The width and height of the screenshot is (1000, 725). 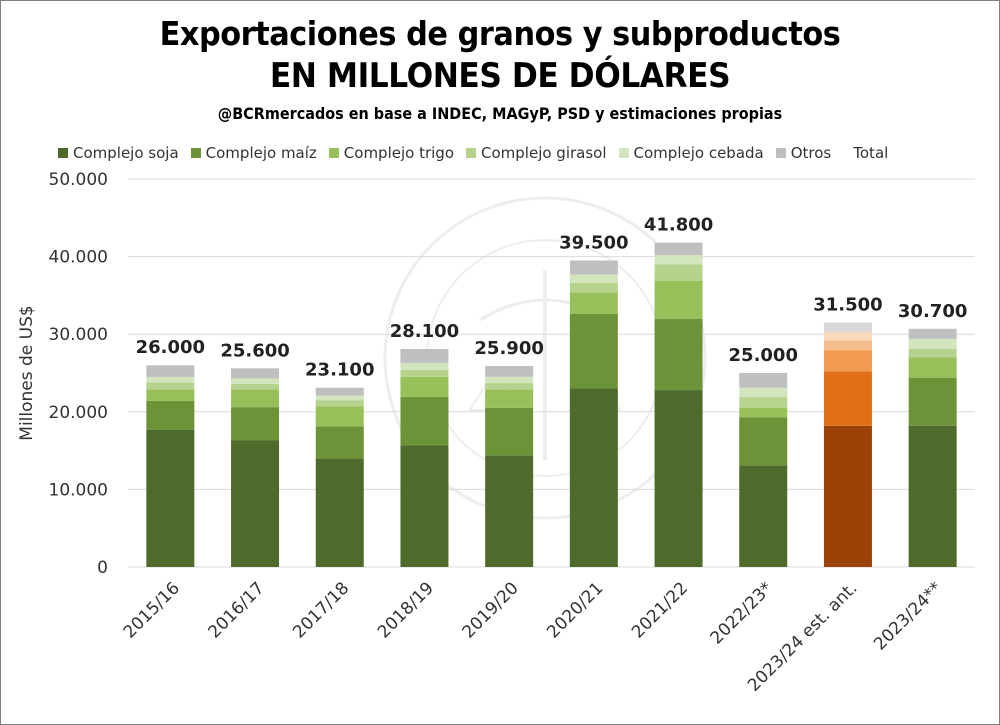 I want to click on legend-item-cebada: Complejo cebada, so click(x=691, y=153).